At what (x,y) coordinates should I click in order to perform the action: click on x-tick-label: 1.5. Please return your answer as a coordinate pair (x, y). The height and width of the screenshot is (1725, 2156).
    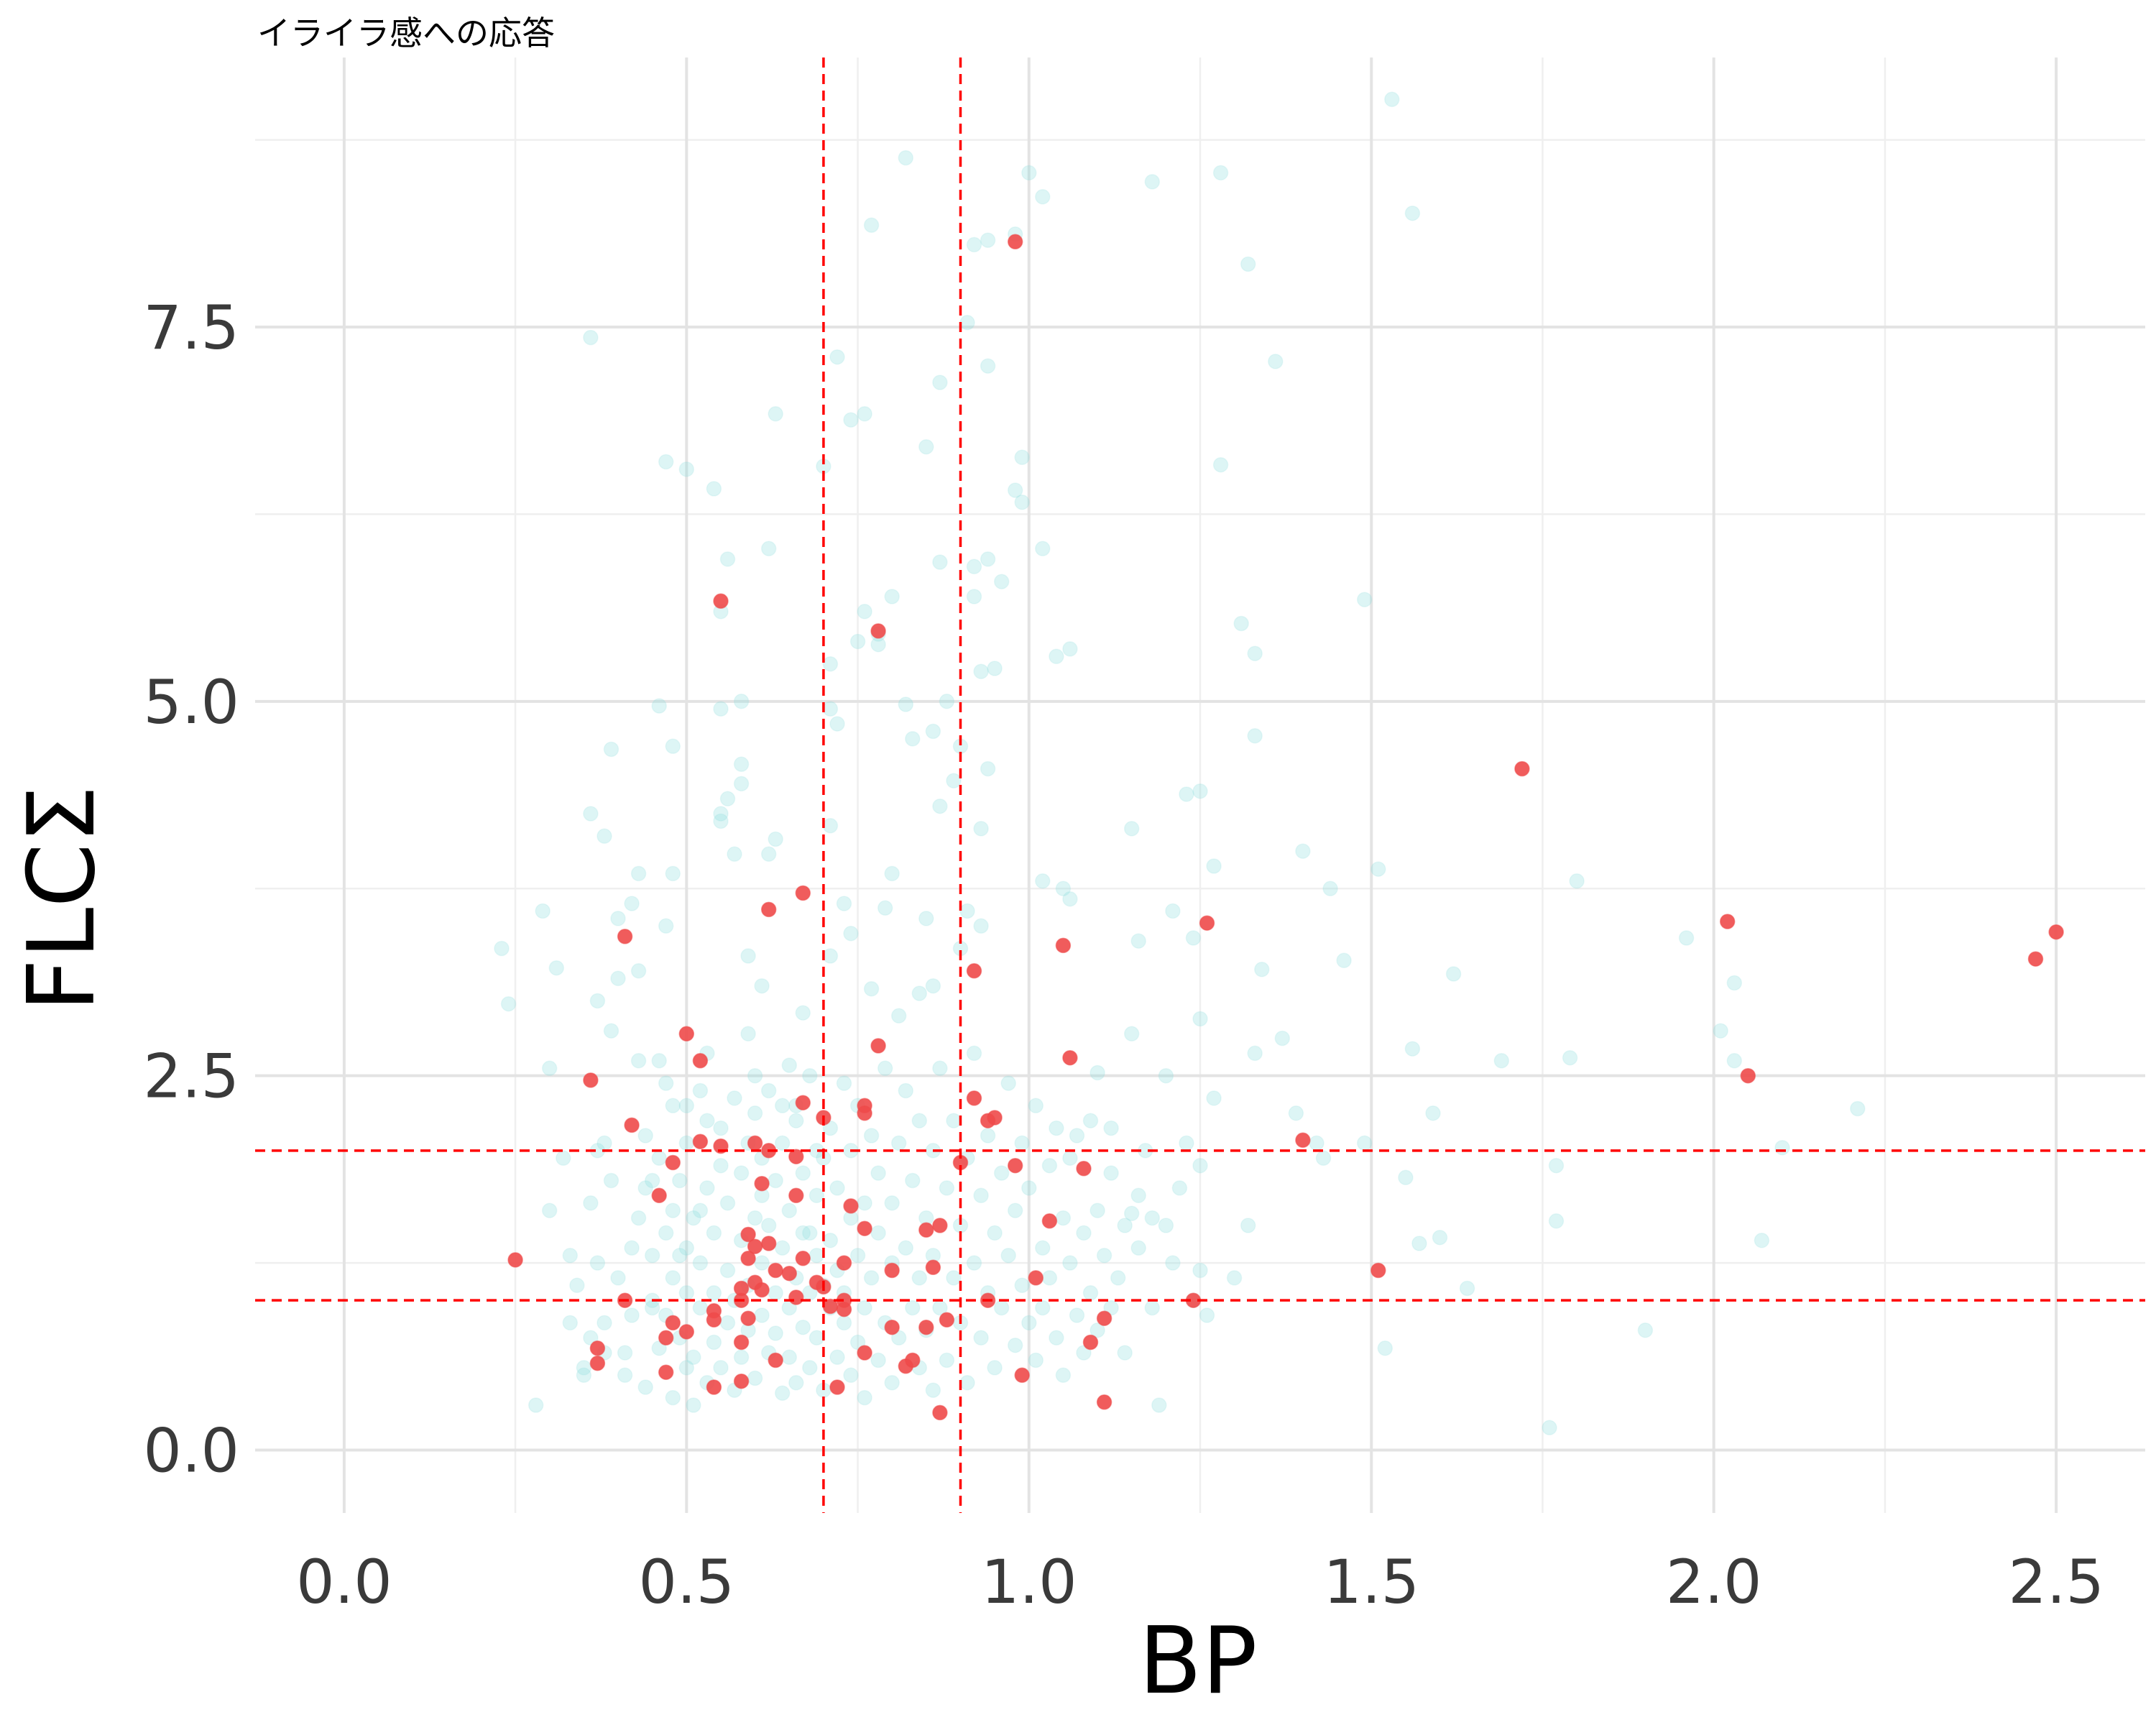
    Looking at the image, I should click on (1371, 1582).